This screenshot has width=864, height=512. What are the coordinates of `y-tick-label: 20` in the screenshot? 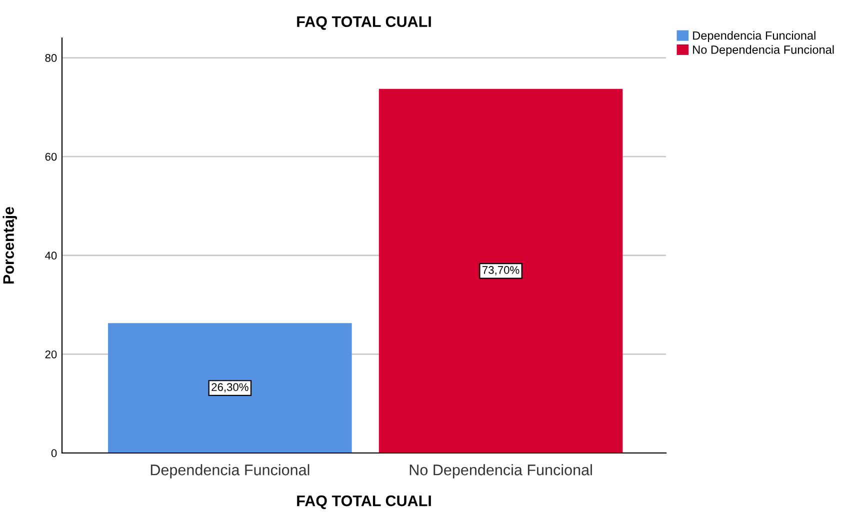 It's located at (51, 354).